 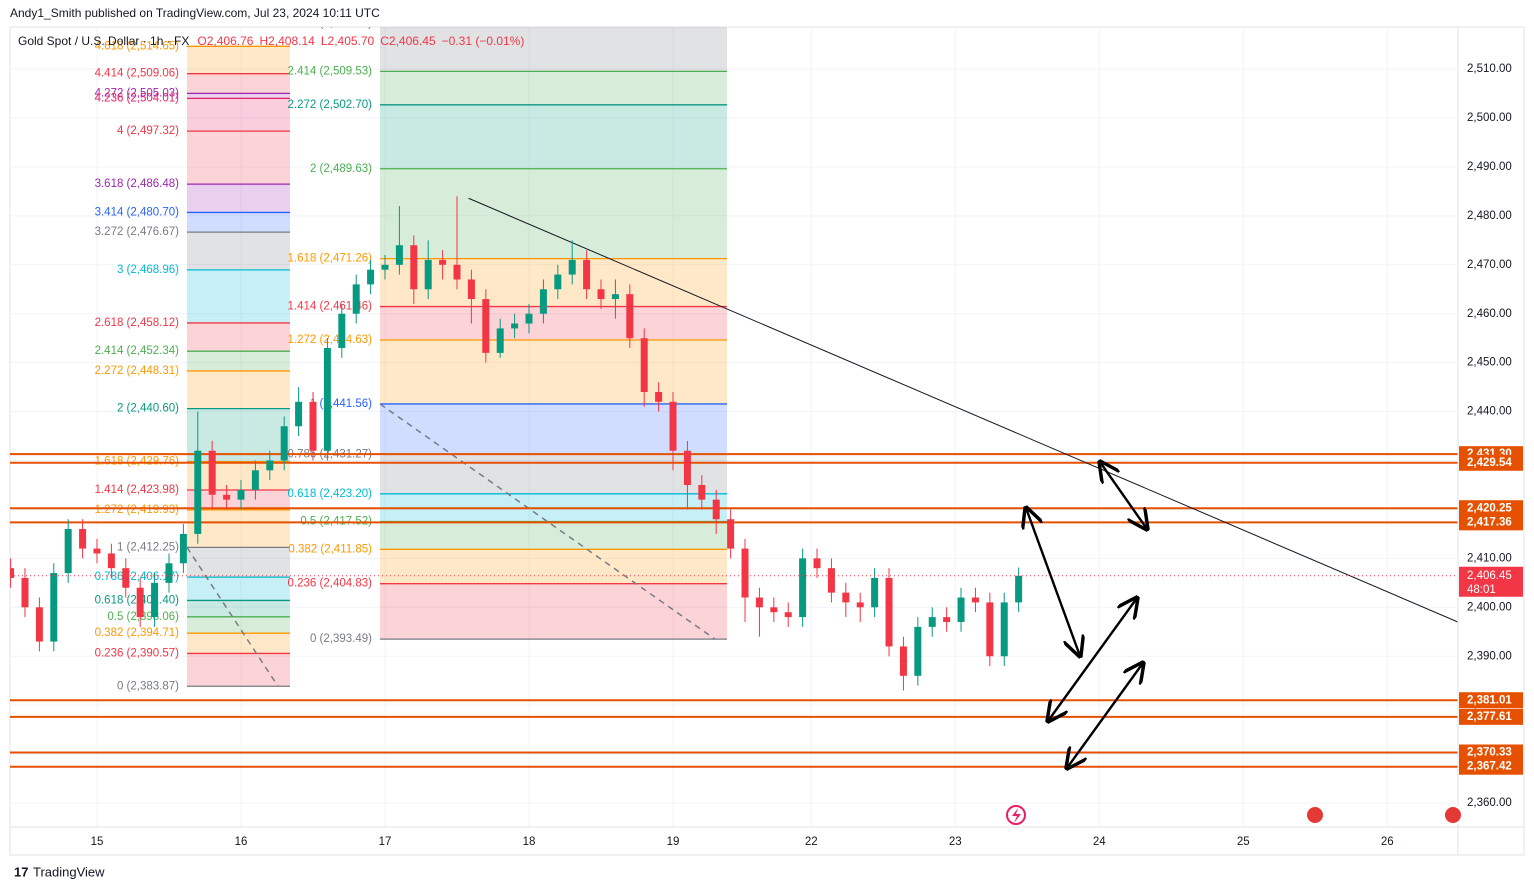 I want to click on ohlc-value: L2,405.70, so click(x=348, y=41).